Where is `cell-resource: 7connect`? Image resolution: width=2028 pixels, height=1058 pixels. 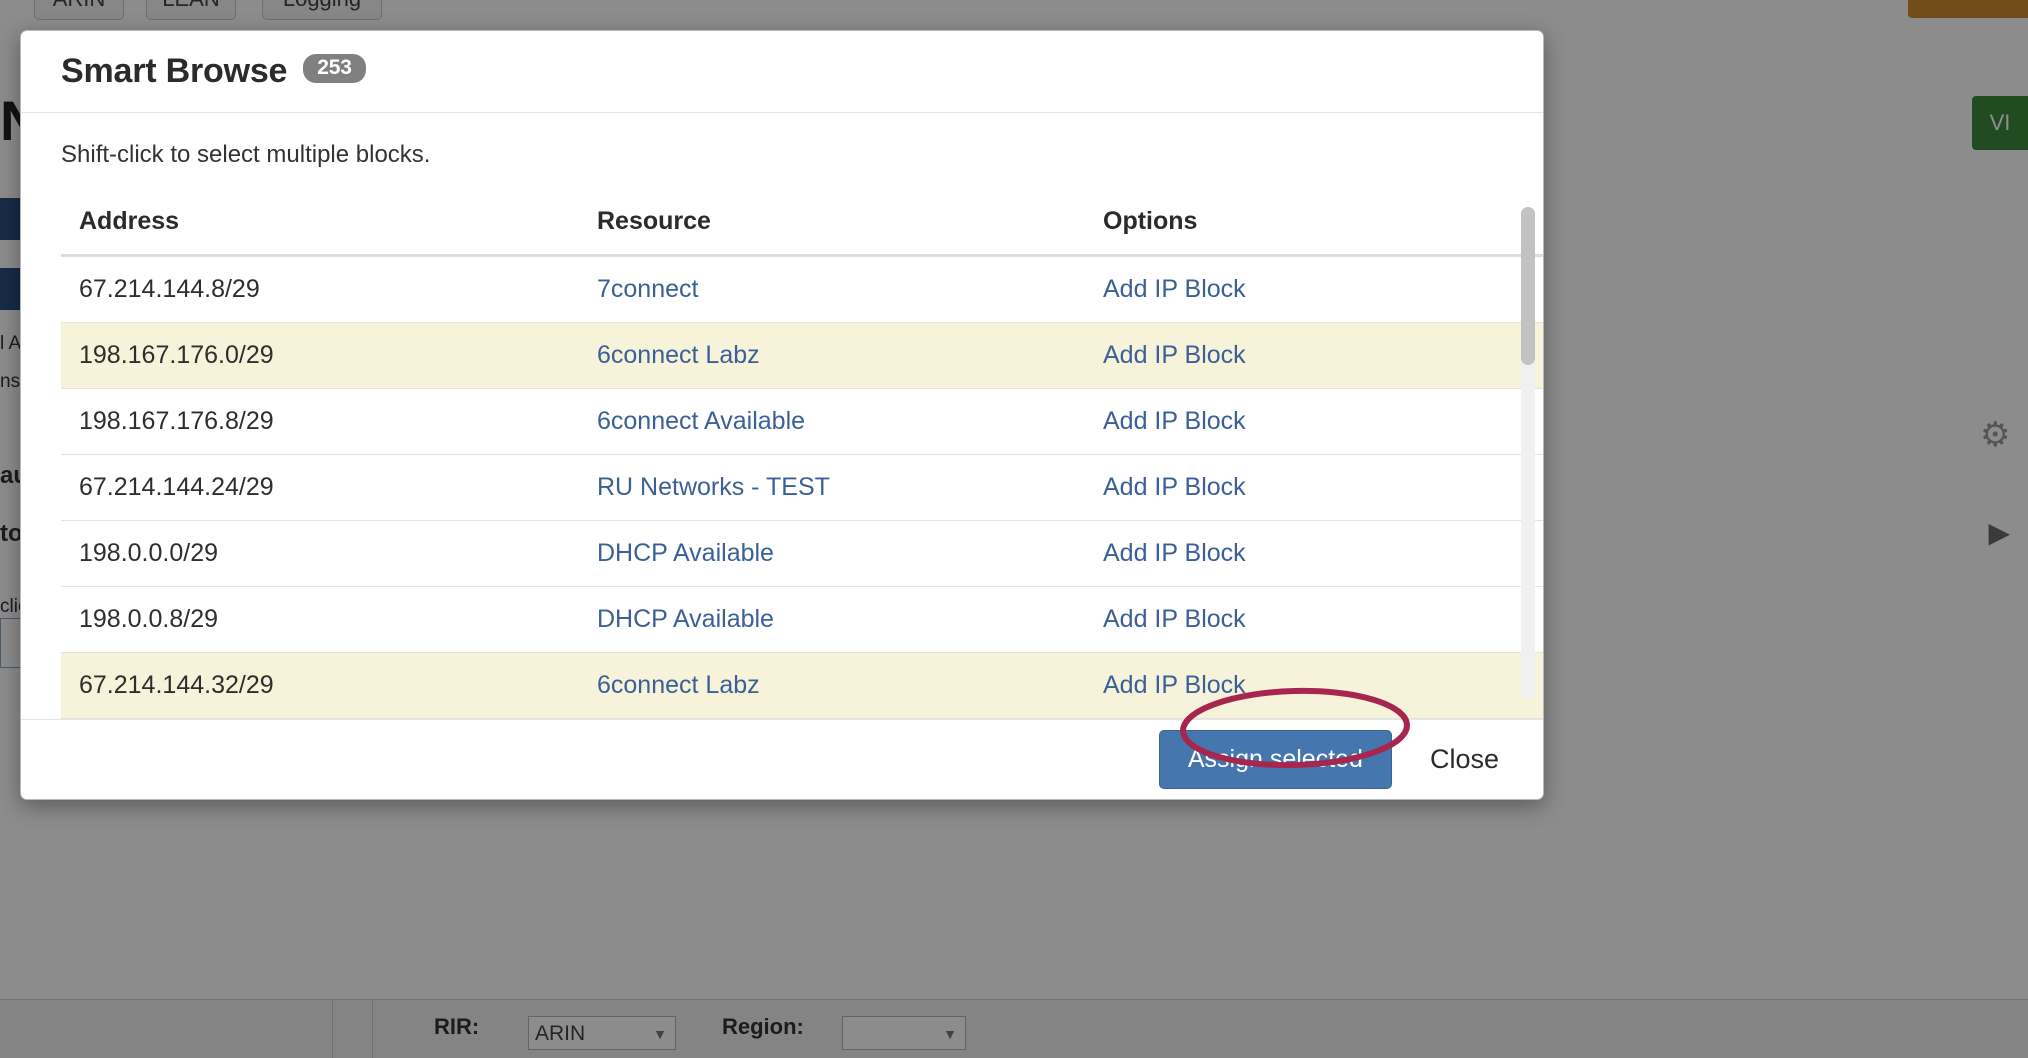 cell-resource: 7connect is located at coordinates (832, 289).